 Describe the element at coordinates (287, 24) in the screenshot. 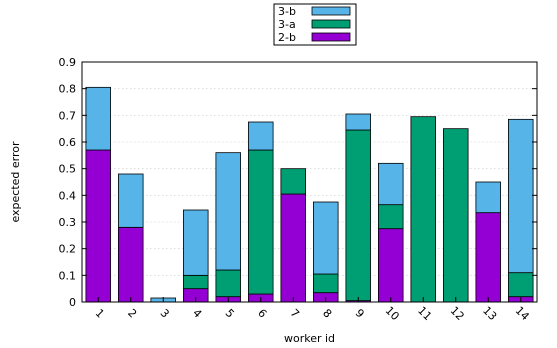

I see `legend-label: 3-a` at that location.